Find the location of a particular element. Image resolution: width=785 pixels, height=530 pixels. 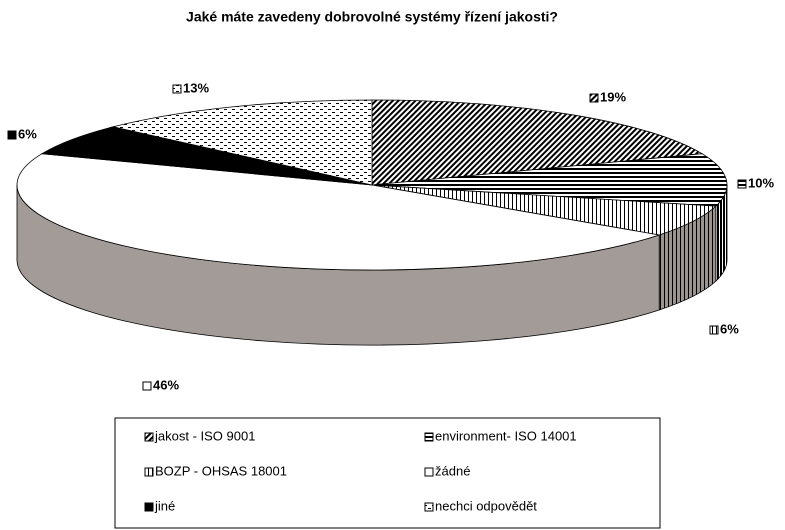

data-label: 19% is located at coordinates (613, 96).